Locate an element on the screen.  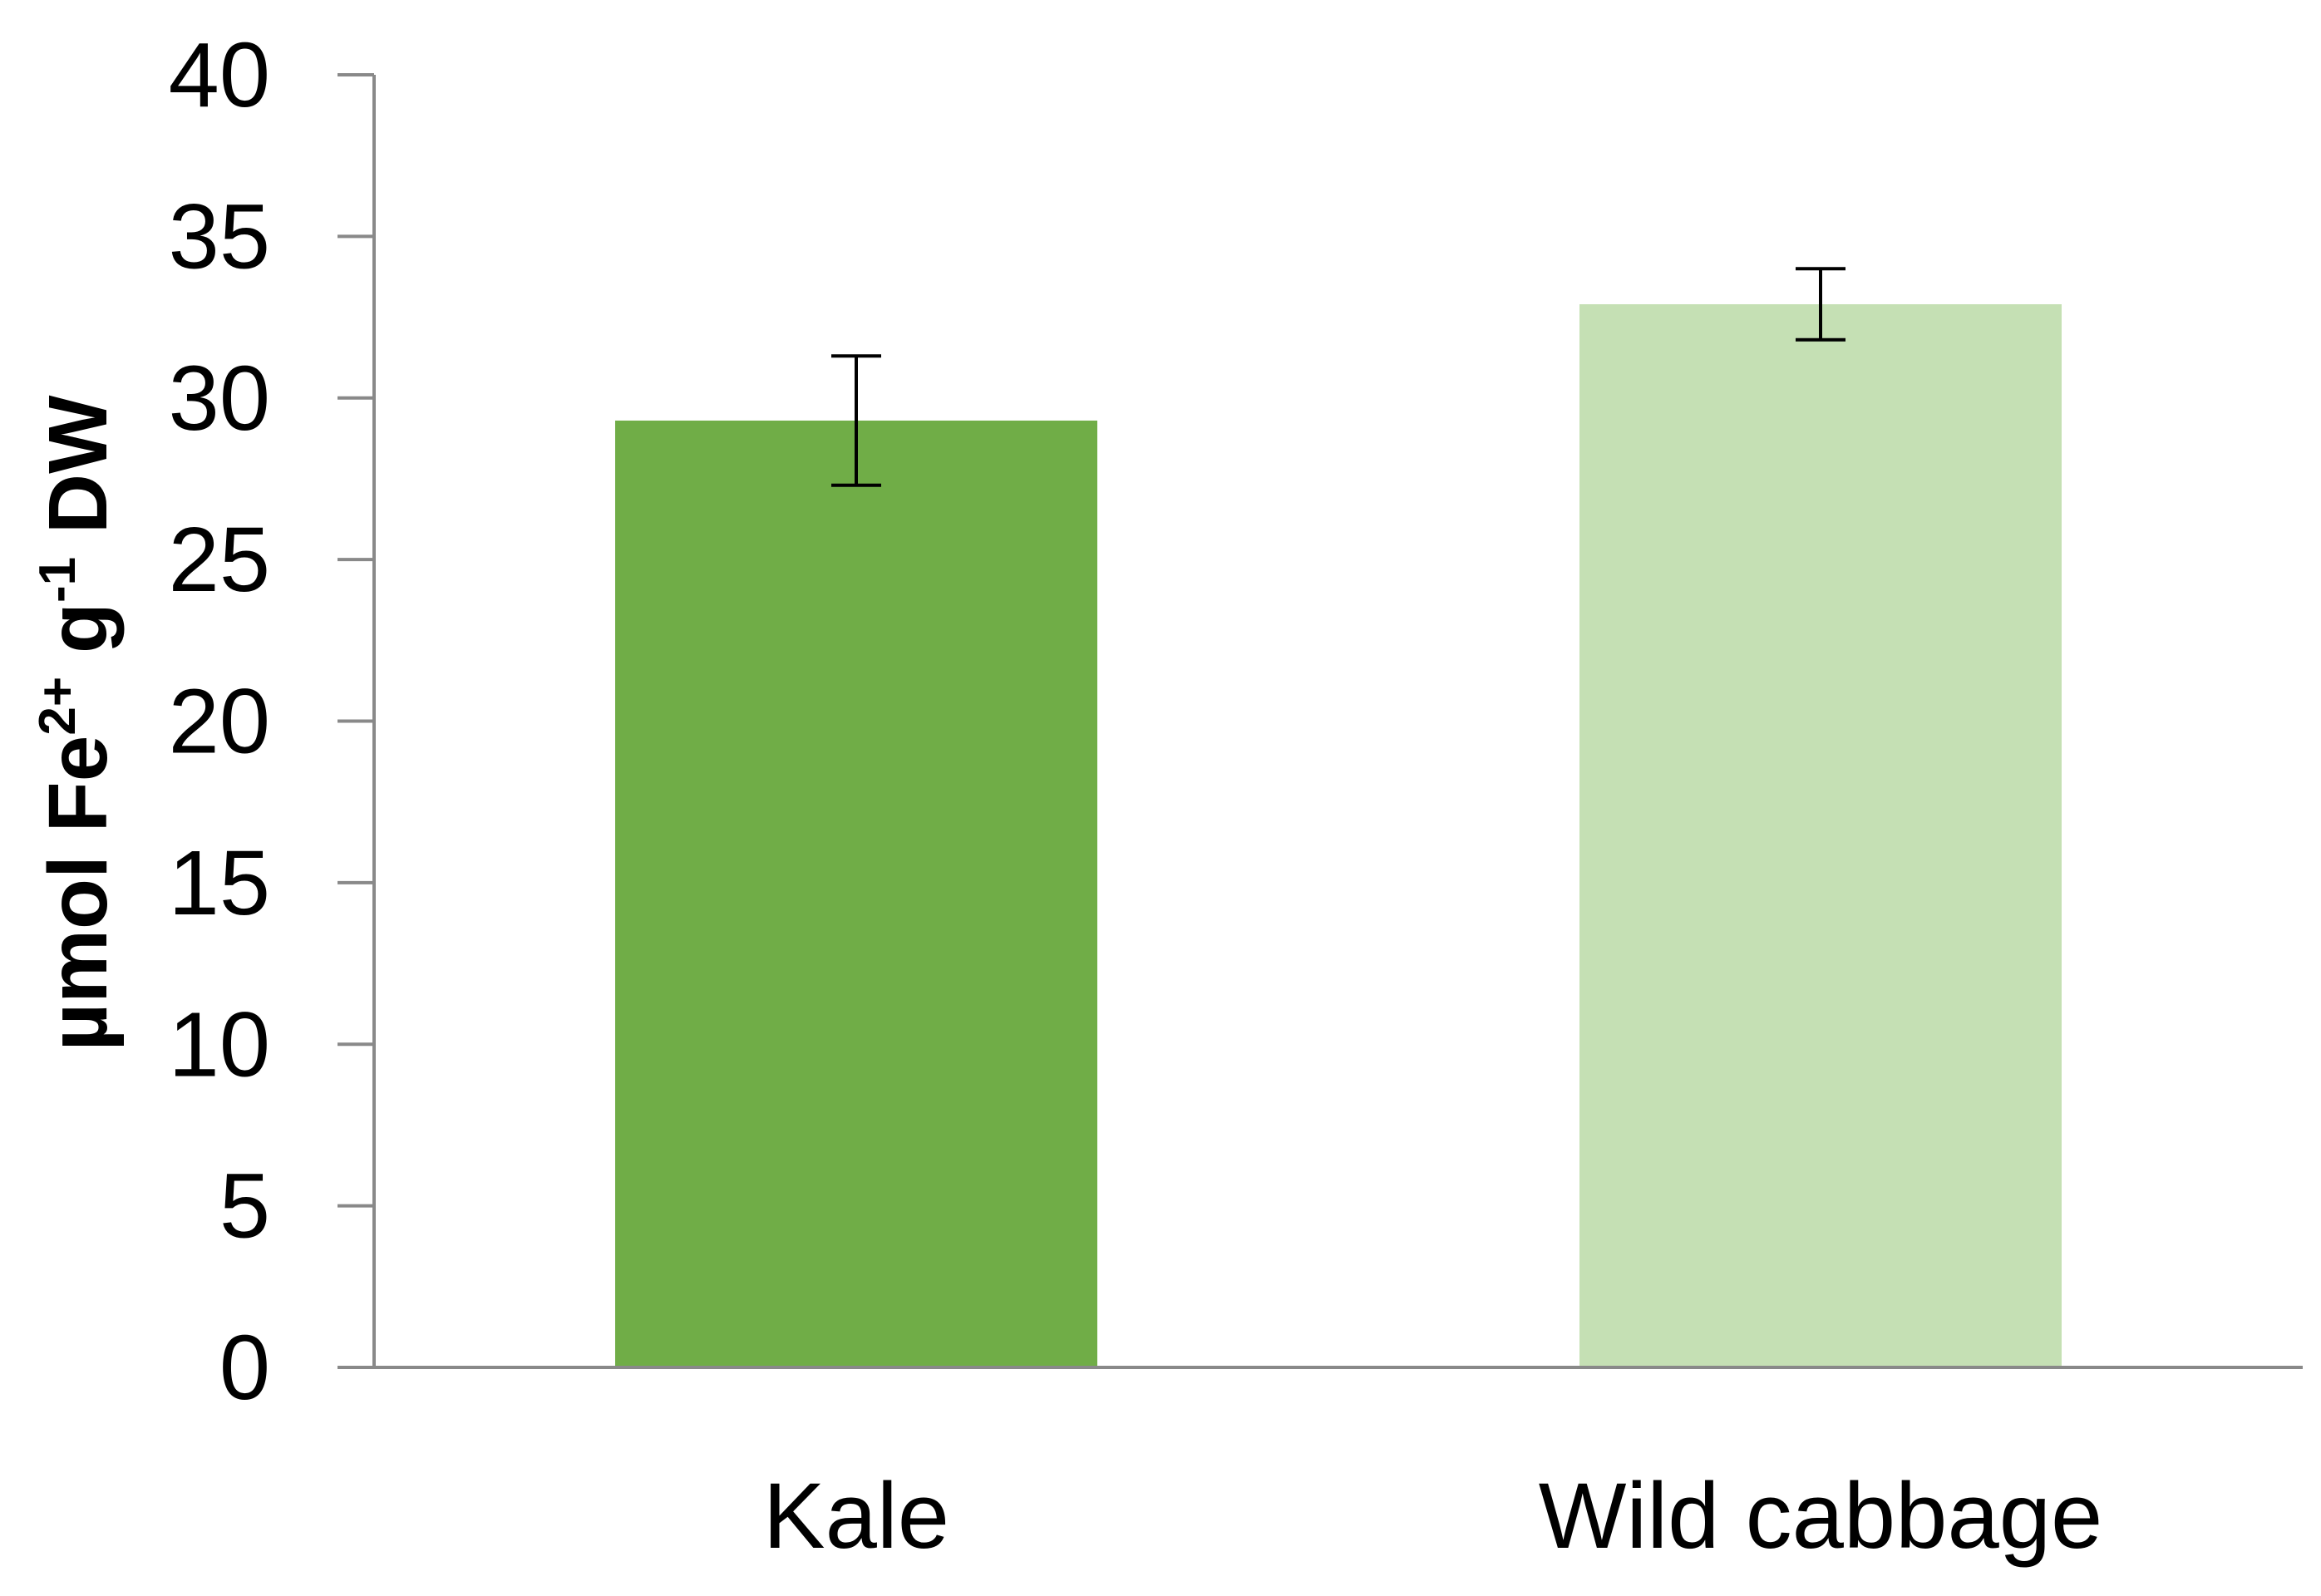
y-tick-label: 5 is located at coordinates (244, 1206).